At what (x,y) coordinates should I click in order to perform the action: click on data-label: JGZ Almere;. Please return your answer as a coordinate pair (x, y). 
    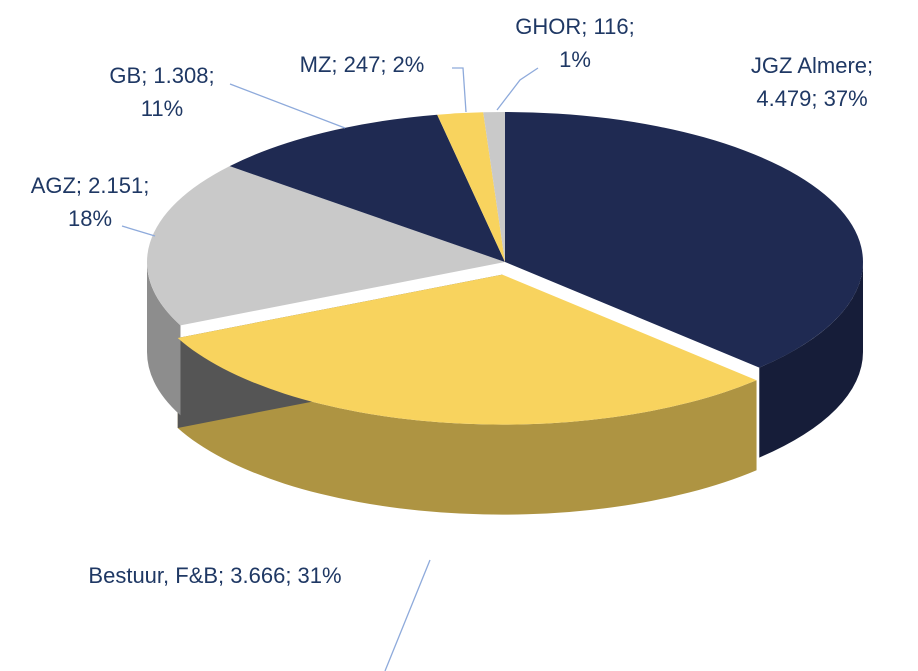
    Looking at the image, I should click on (812, 65).